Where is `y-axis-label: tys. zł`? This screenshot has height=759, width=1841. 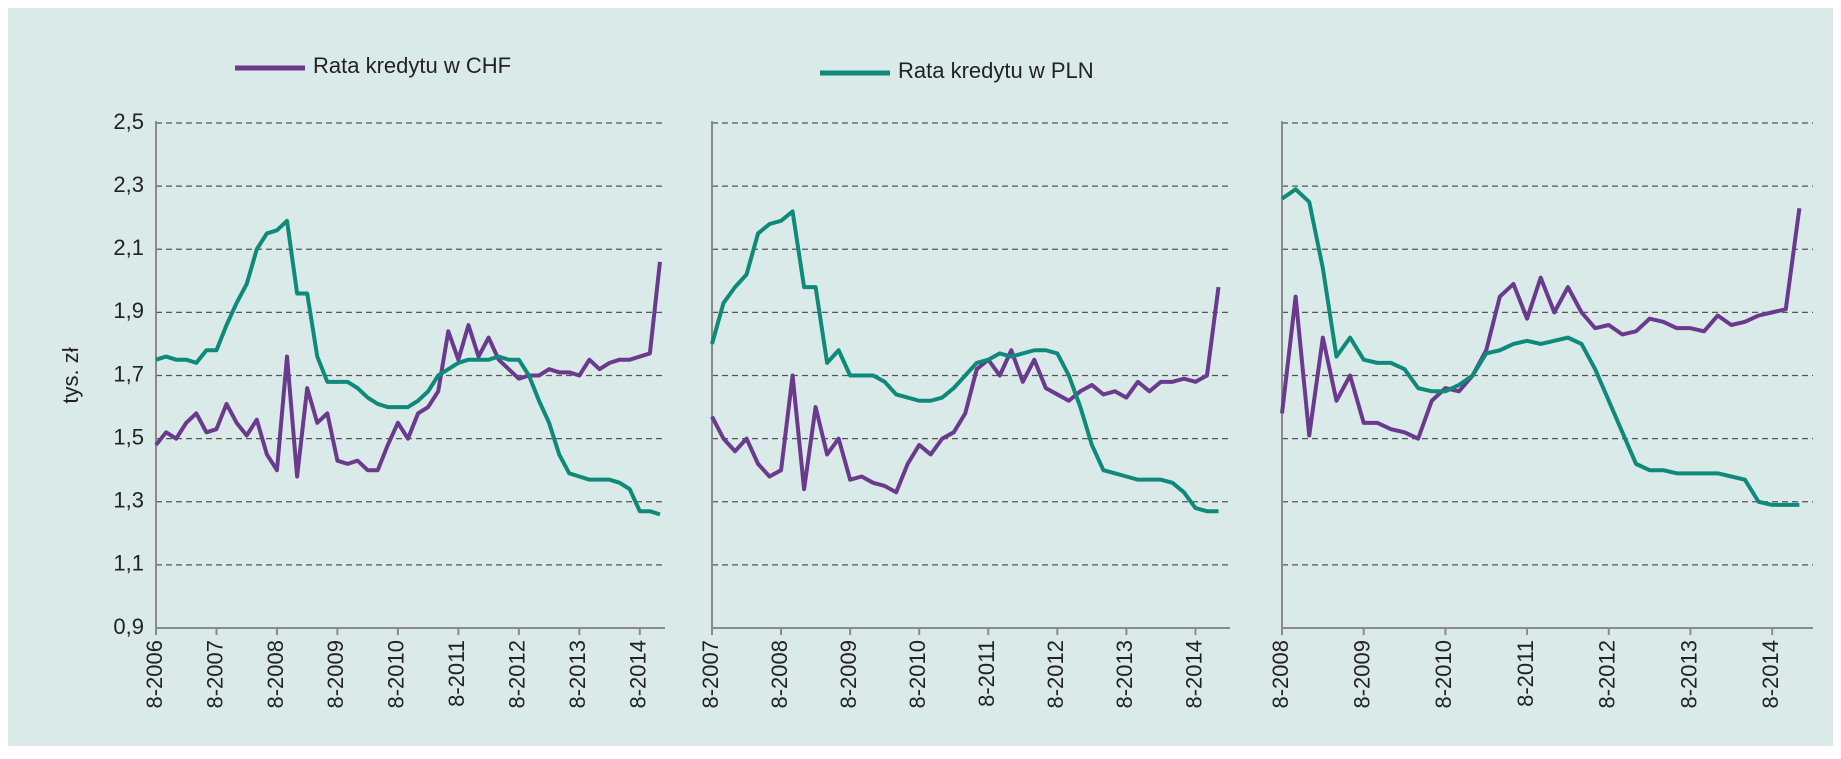
y-axis-label: tys. zł is located at coordinates (70, 375).